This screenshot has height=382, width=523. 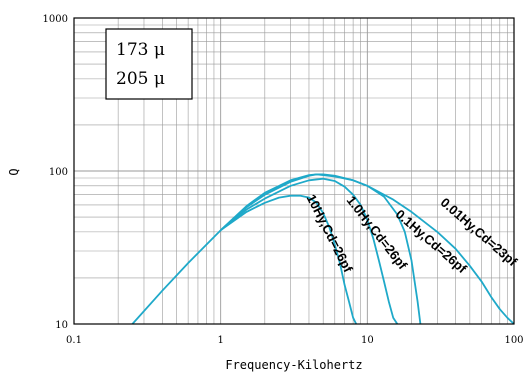 I want to click on legend-frame, so click(x=149, y=64).